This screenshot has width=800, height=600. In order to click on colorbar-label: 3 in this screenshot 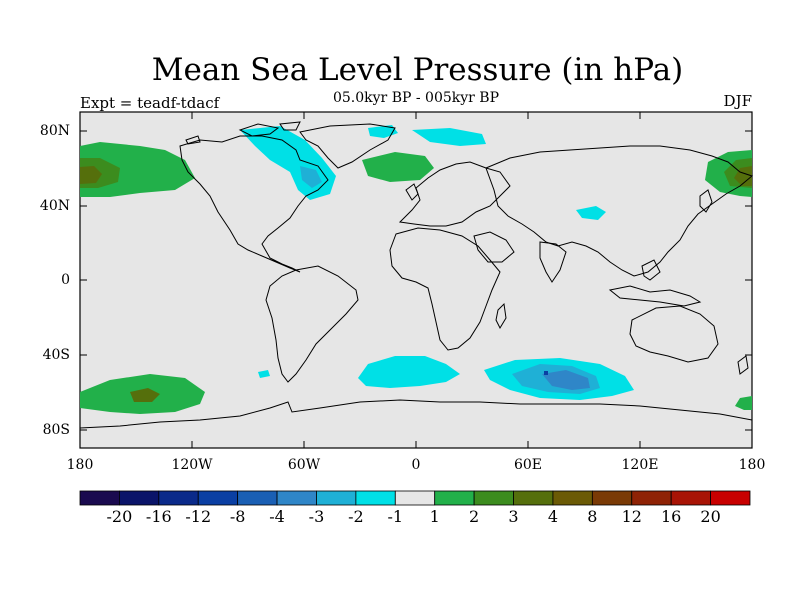, I will do `click(513, 516)`.